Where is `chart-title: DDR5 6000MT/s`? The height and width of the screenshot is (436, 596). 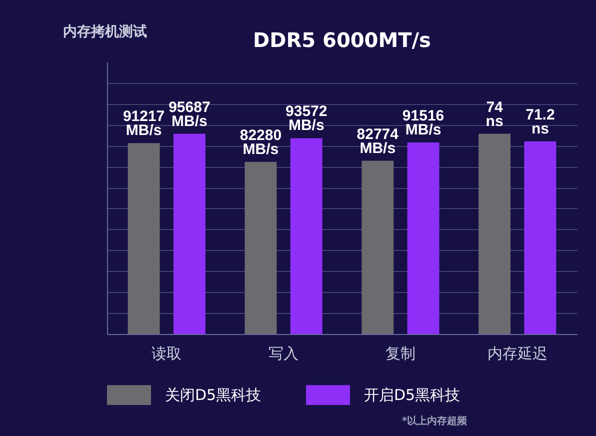 chart-title: DDR5 6000MT/s is located at coordinates (342, 40).